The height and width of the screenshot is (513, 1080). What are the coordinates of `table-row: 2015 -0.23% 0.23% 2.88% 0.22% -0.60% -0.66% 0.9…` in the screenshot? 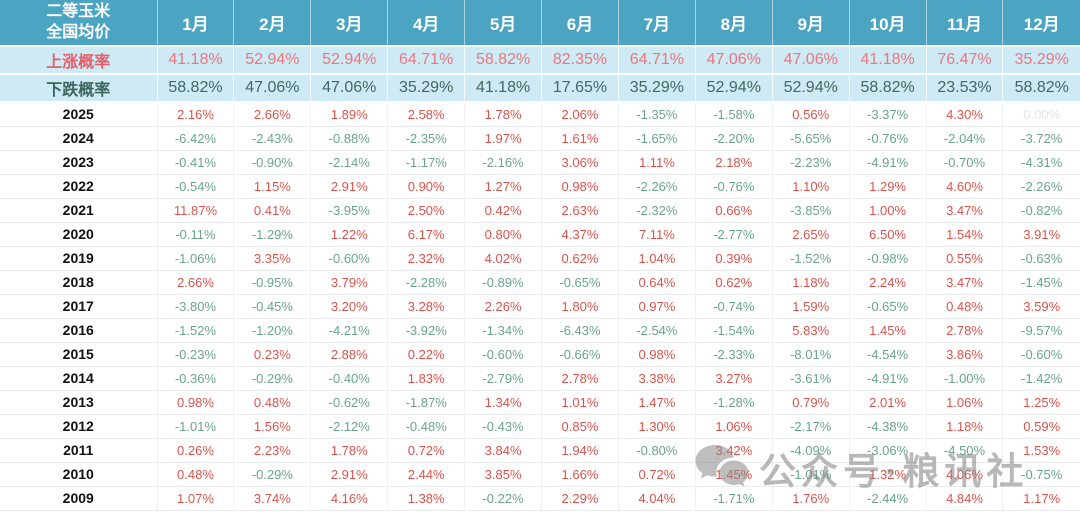 It's located at (540, 354).